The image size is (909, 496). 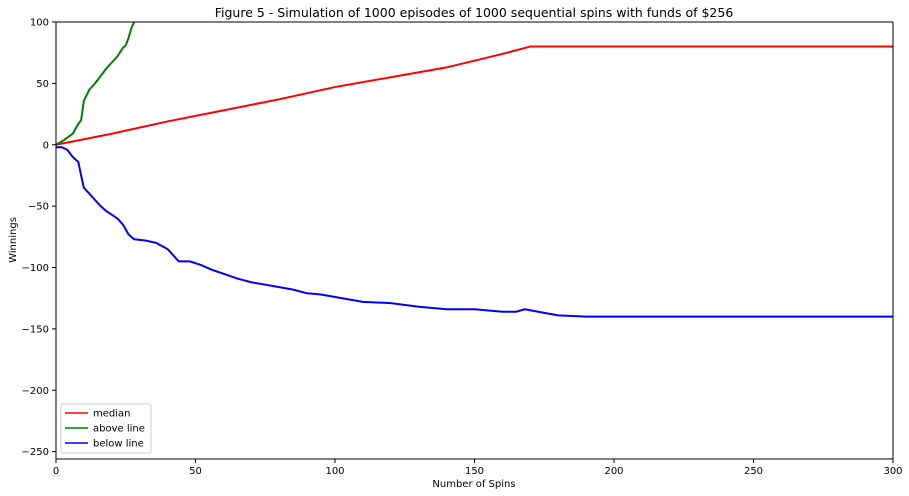 What do you see at coordinates (118, 444) in the screenshot?
I see `legend-label: below line` at bounding box center [118, 444].